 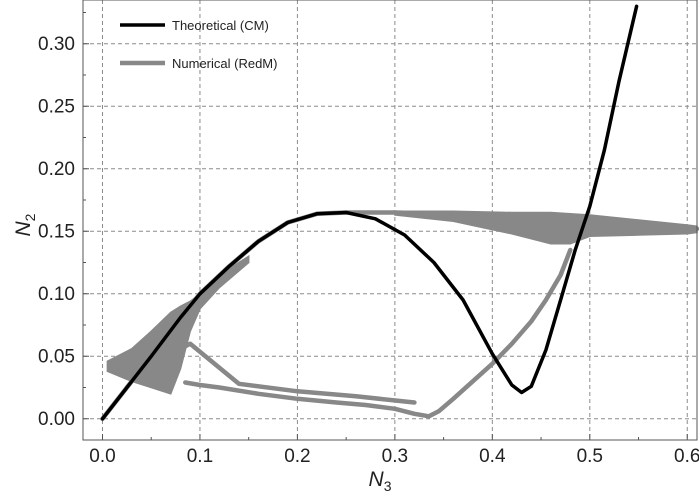 I want to click on y-tick-label: 0.25, so click(x=56, y=106).